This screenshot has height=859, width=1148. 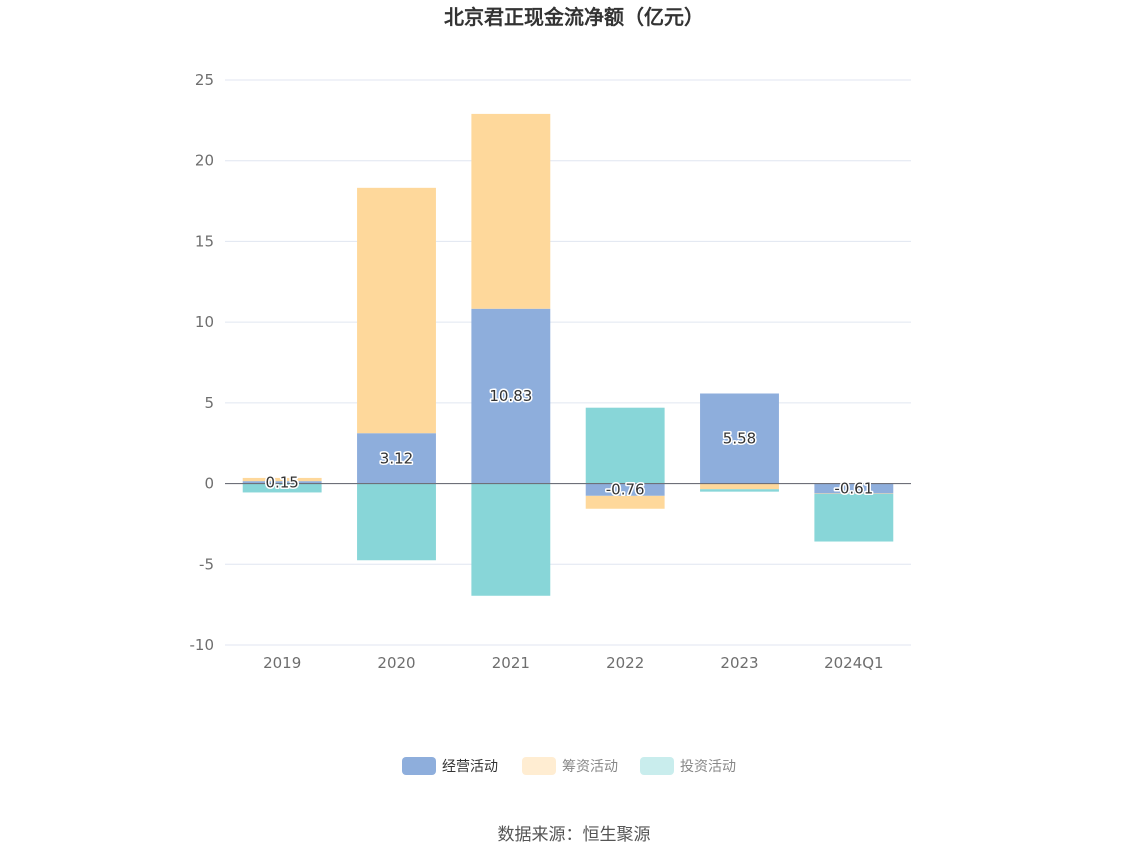 What do you see at coordinates (209, 403) in the screenshot?
I see `y-tick-label: 5` at bounding box center [209, 403].